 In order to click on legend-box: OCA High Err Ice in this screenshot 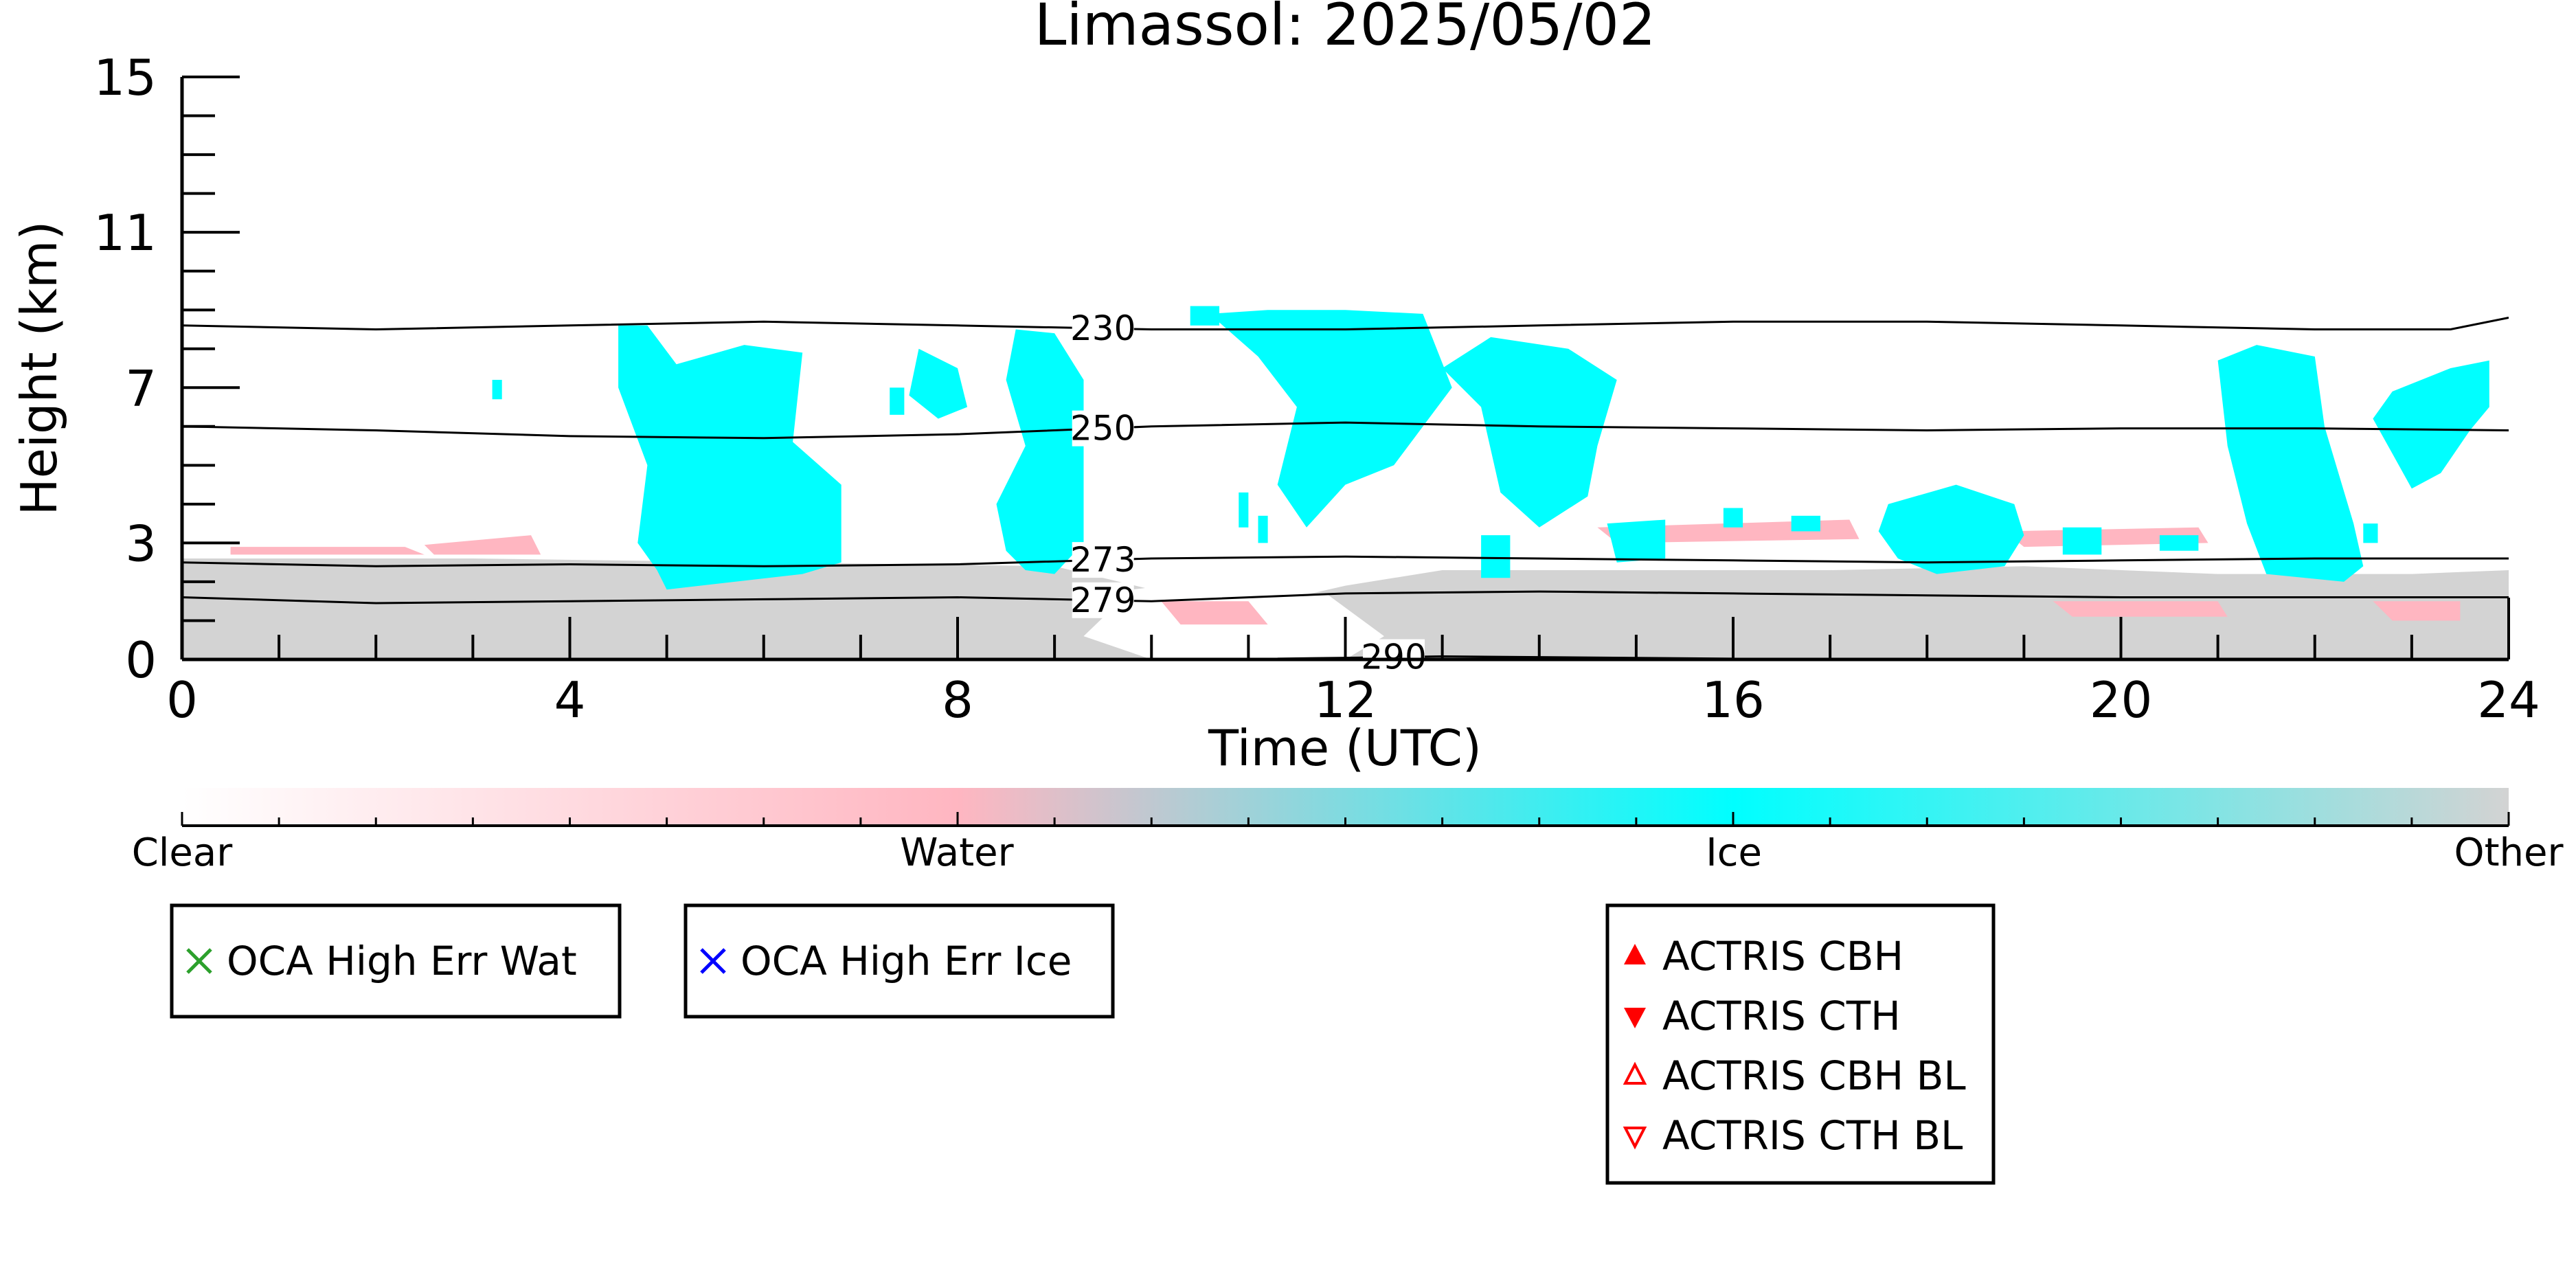, I will do `click(899, 961)`.